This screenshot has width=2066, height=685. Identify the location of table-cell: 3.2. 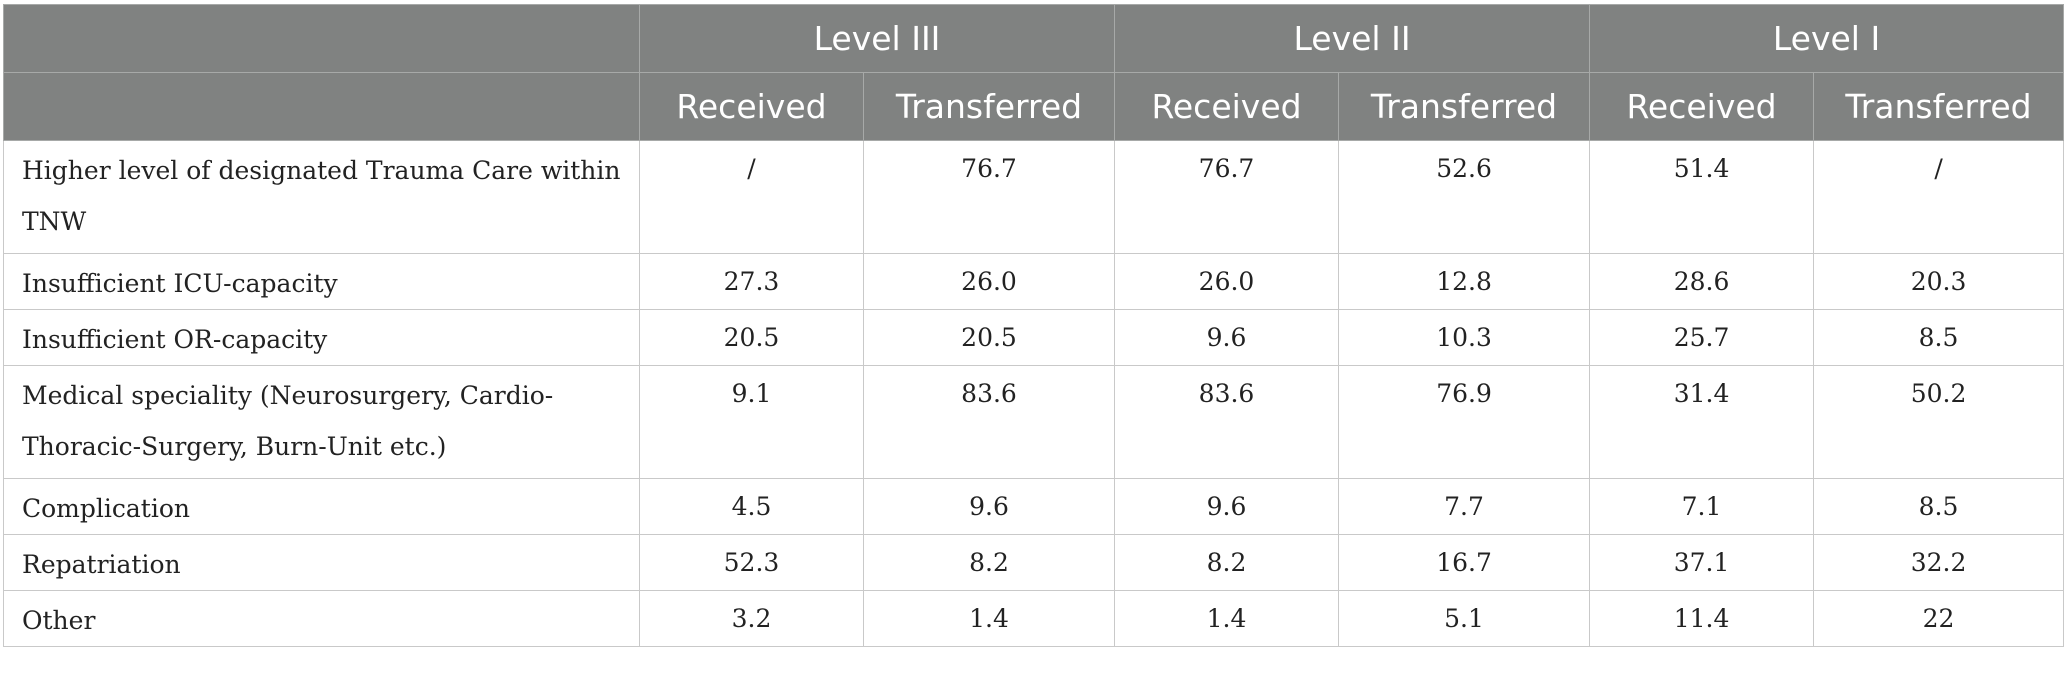
(751, 618).